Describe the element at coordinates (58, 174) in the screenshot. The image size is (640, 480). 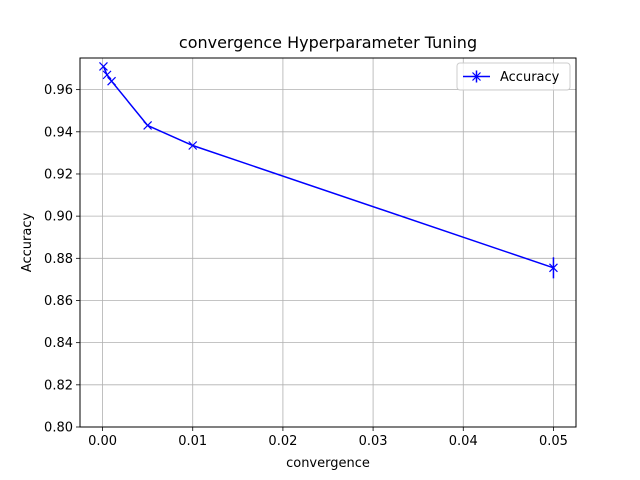
I see `y-tick-label: 0.92` at that location.